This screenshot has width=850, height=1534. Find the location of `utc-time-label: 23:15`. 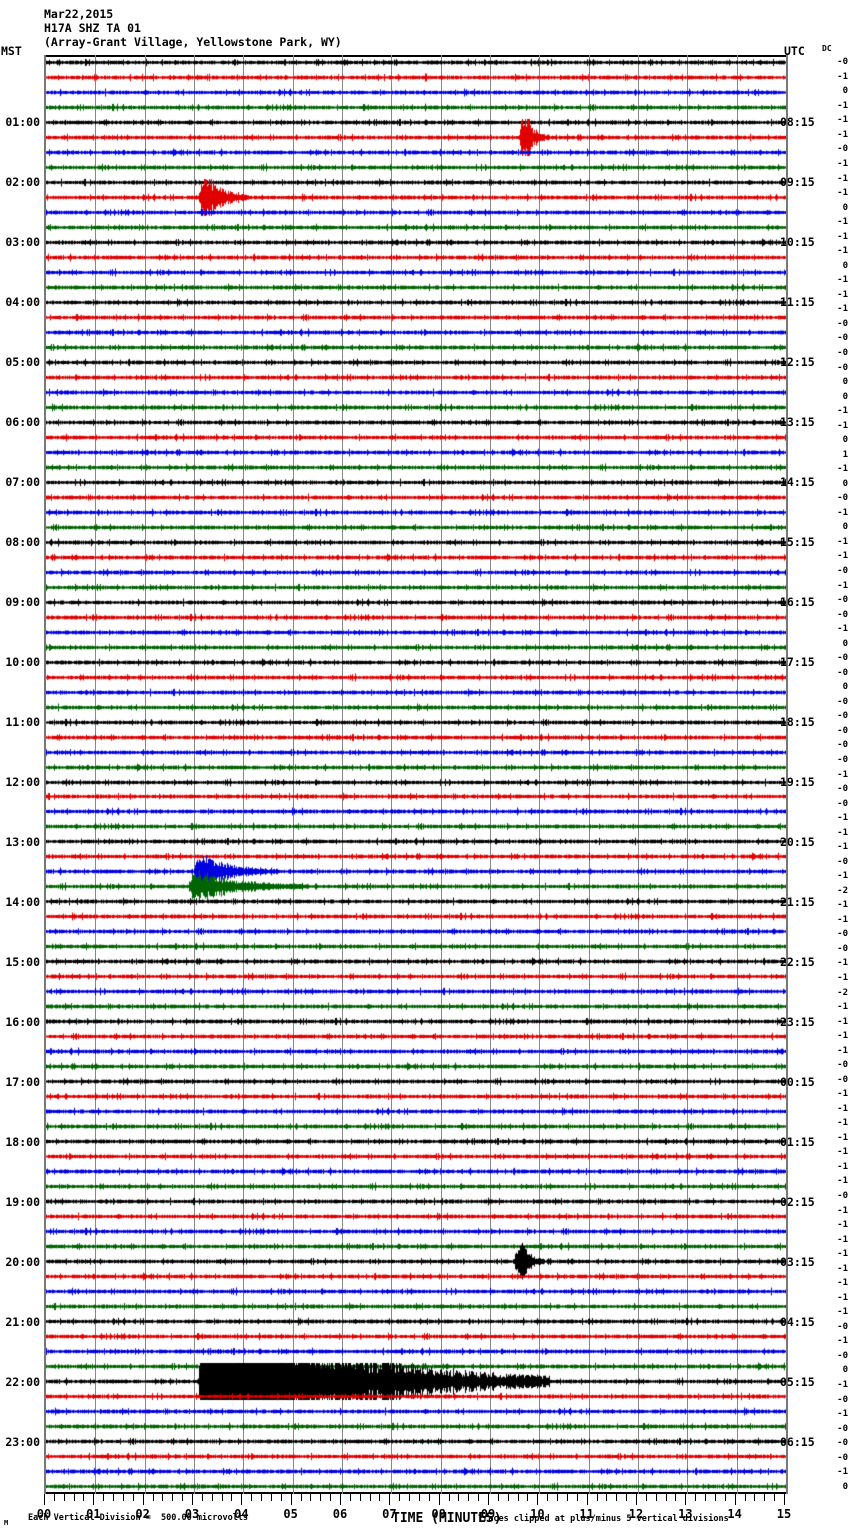

utc-time-label: 23:15 is located at coordinates (797, 1021).